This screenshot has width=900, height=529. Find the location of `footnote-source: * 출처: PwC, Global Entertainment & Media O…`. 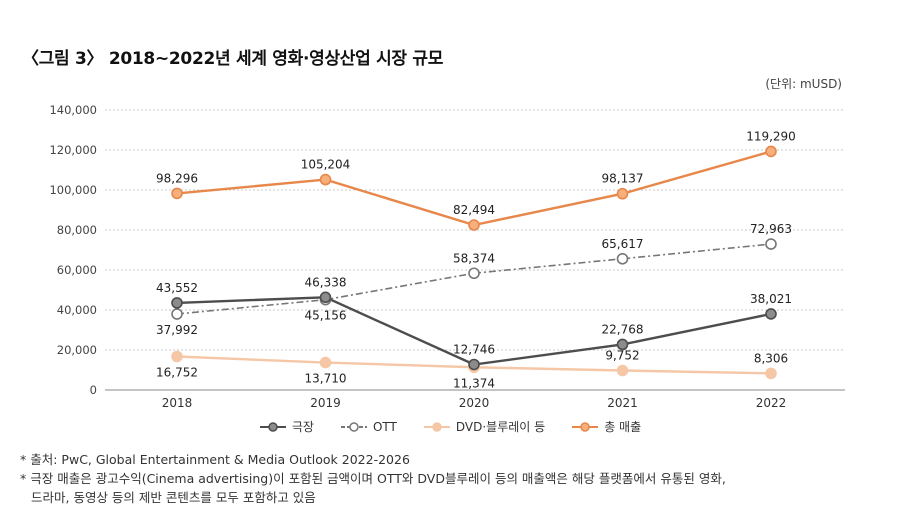

footnote-source: * 출처: PwC, Global Entertainment & Media O… is located at coordinates (373, 459).